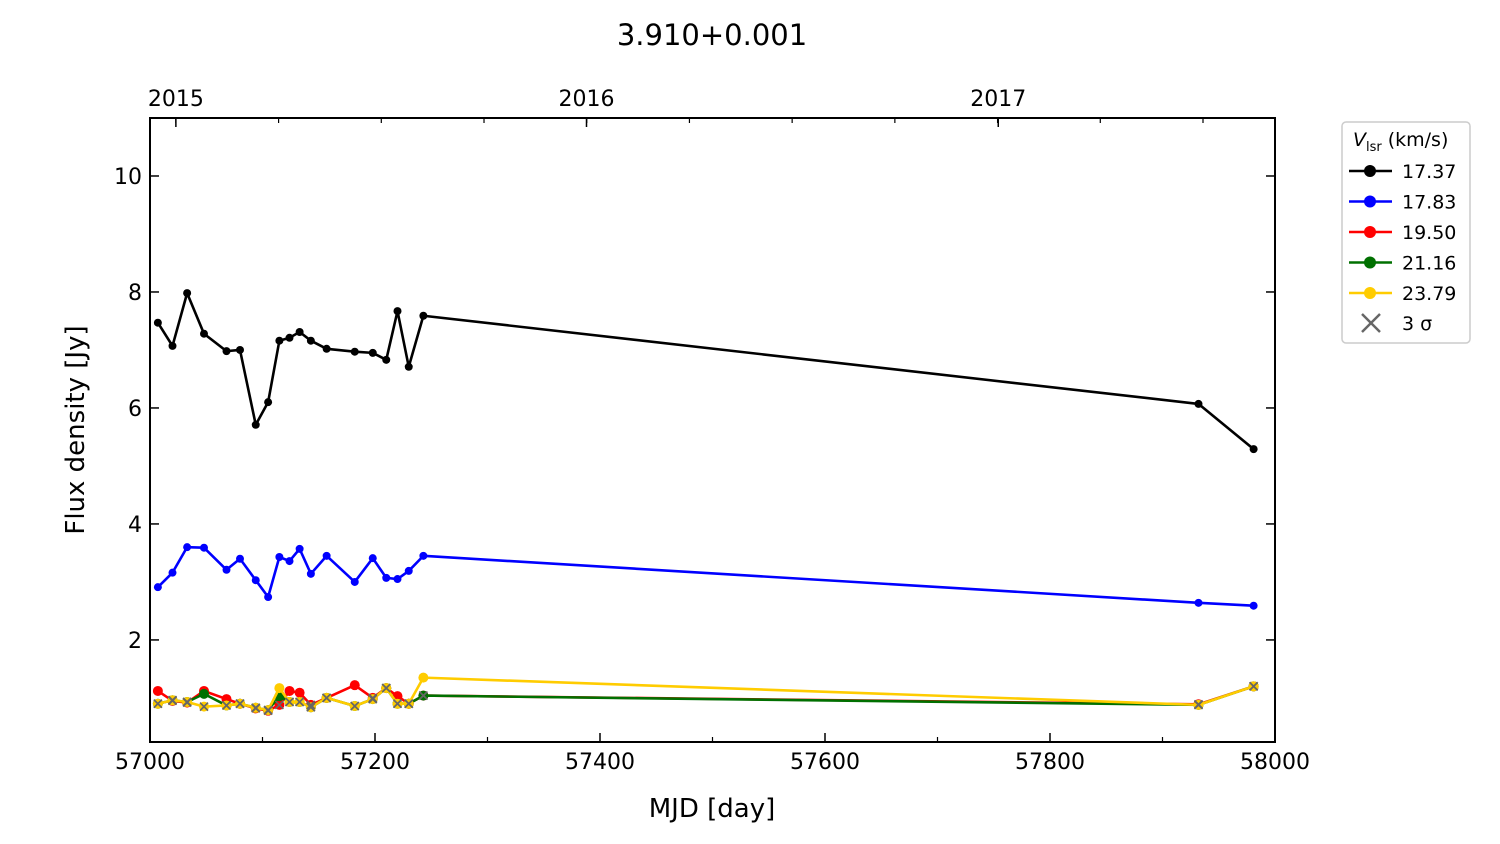  What do you see at coordinates (1417, 324) in the screenshot?
I see `legend-label: 3 σ` at bounding box center [1417, 324].